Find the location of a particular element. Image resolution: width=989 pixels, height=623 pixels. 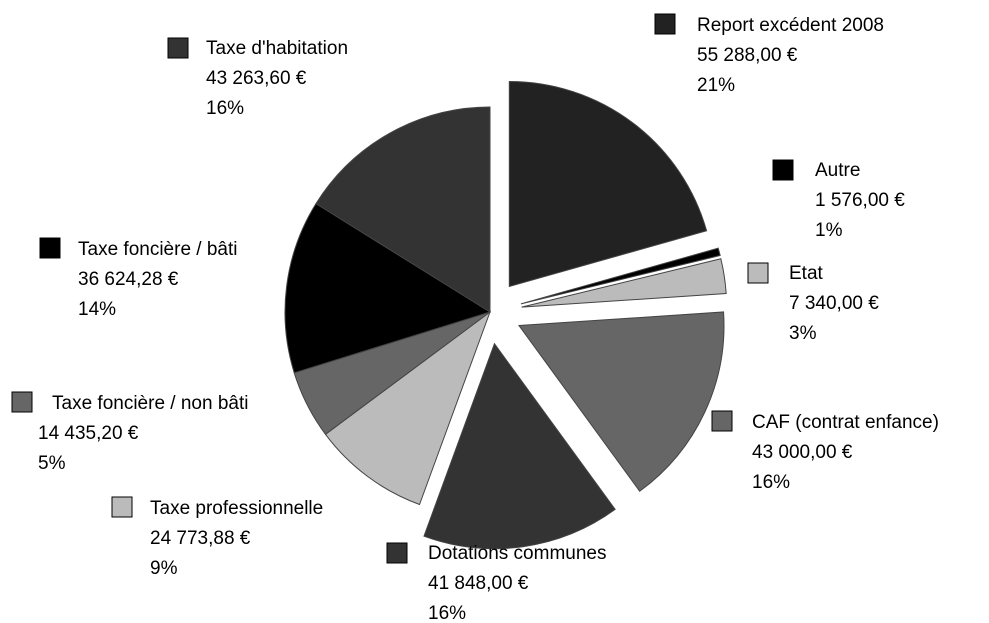

value-label: 7 340,00 € is located at coordinates (834, 303).